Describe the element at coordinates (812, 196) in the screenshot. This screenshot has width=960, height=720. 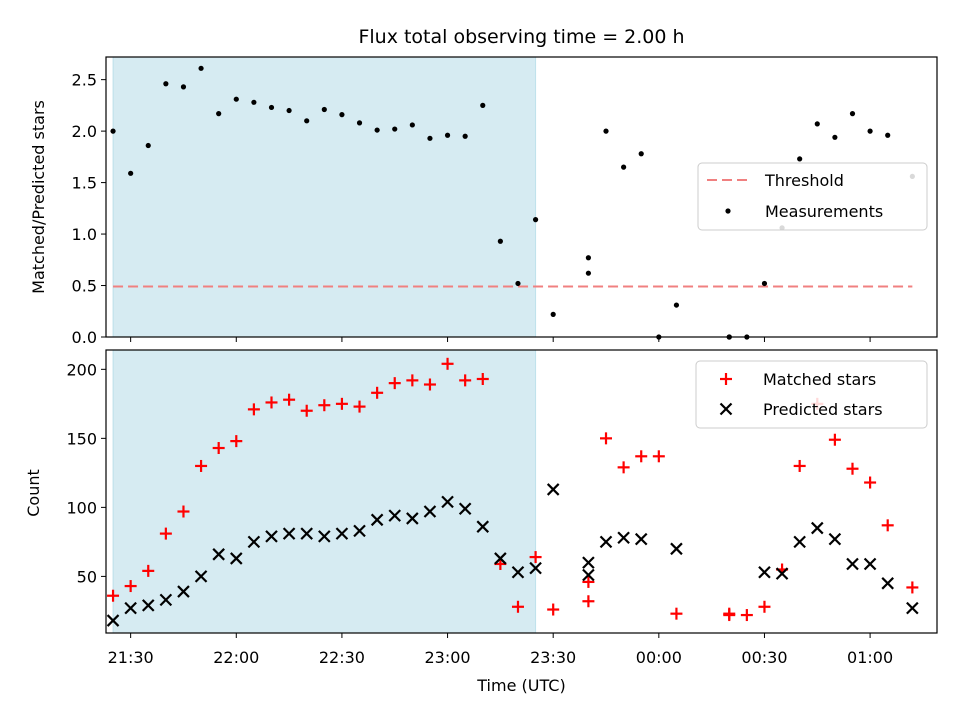
I see `top-legend: Threshold Measurements` at that location.